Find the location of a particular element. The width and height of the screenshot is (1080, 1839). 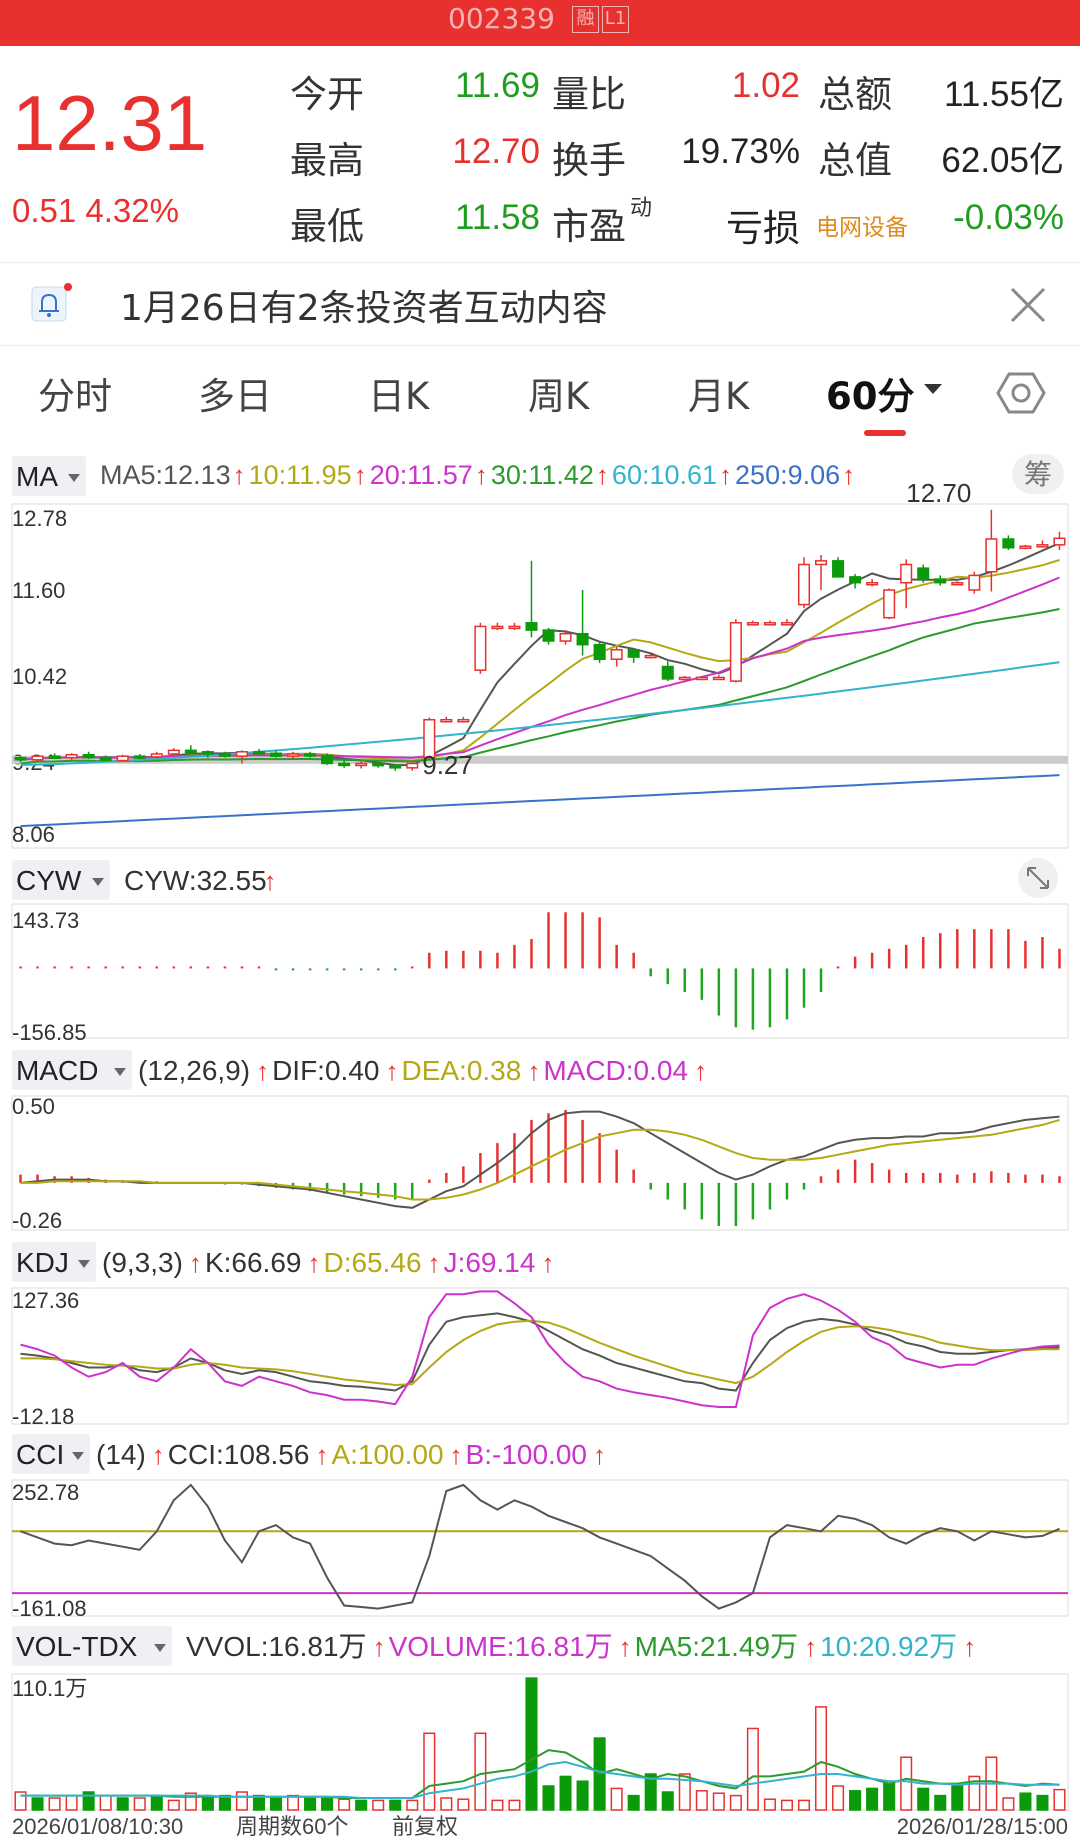

quote-label: 总值 is located at coordinates (855, 160).